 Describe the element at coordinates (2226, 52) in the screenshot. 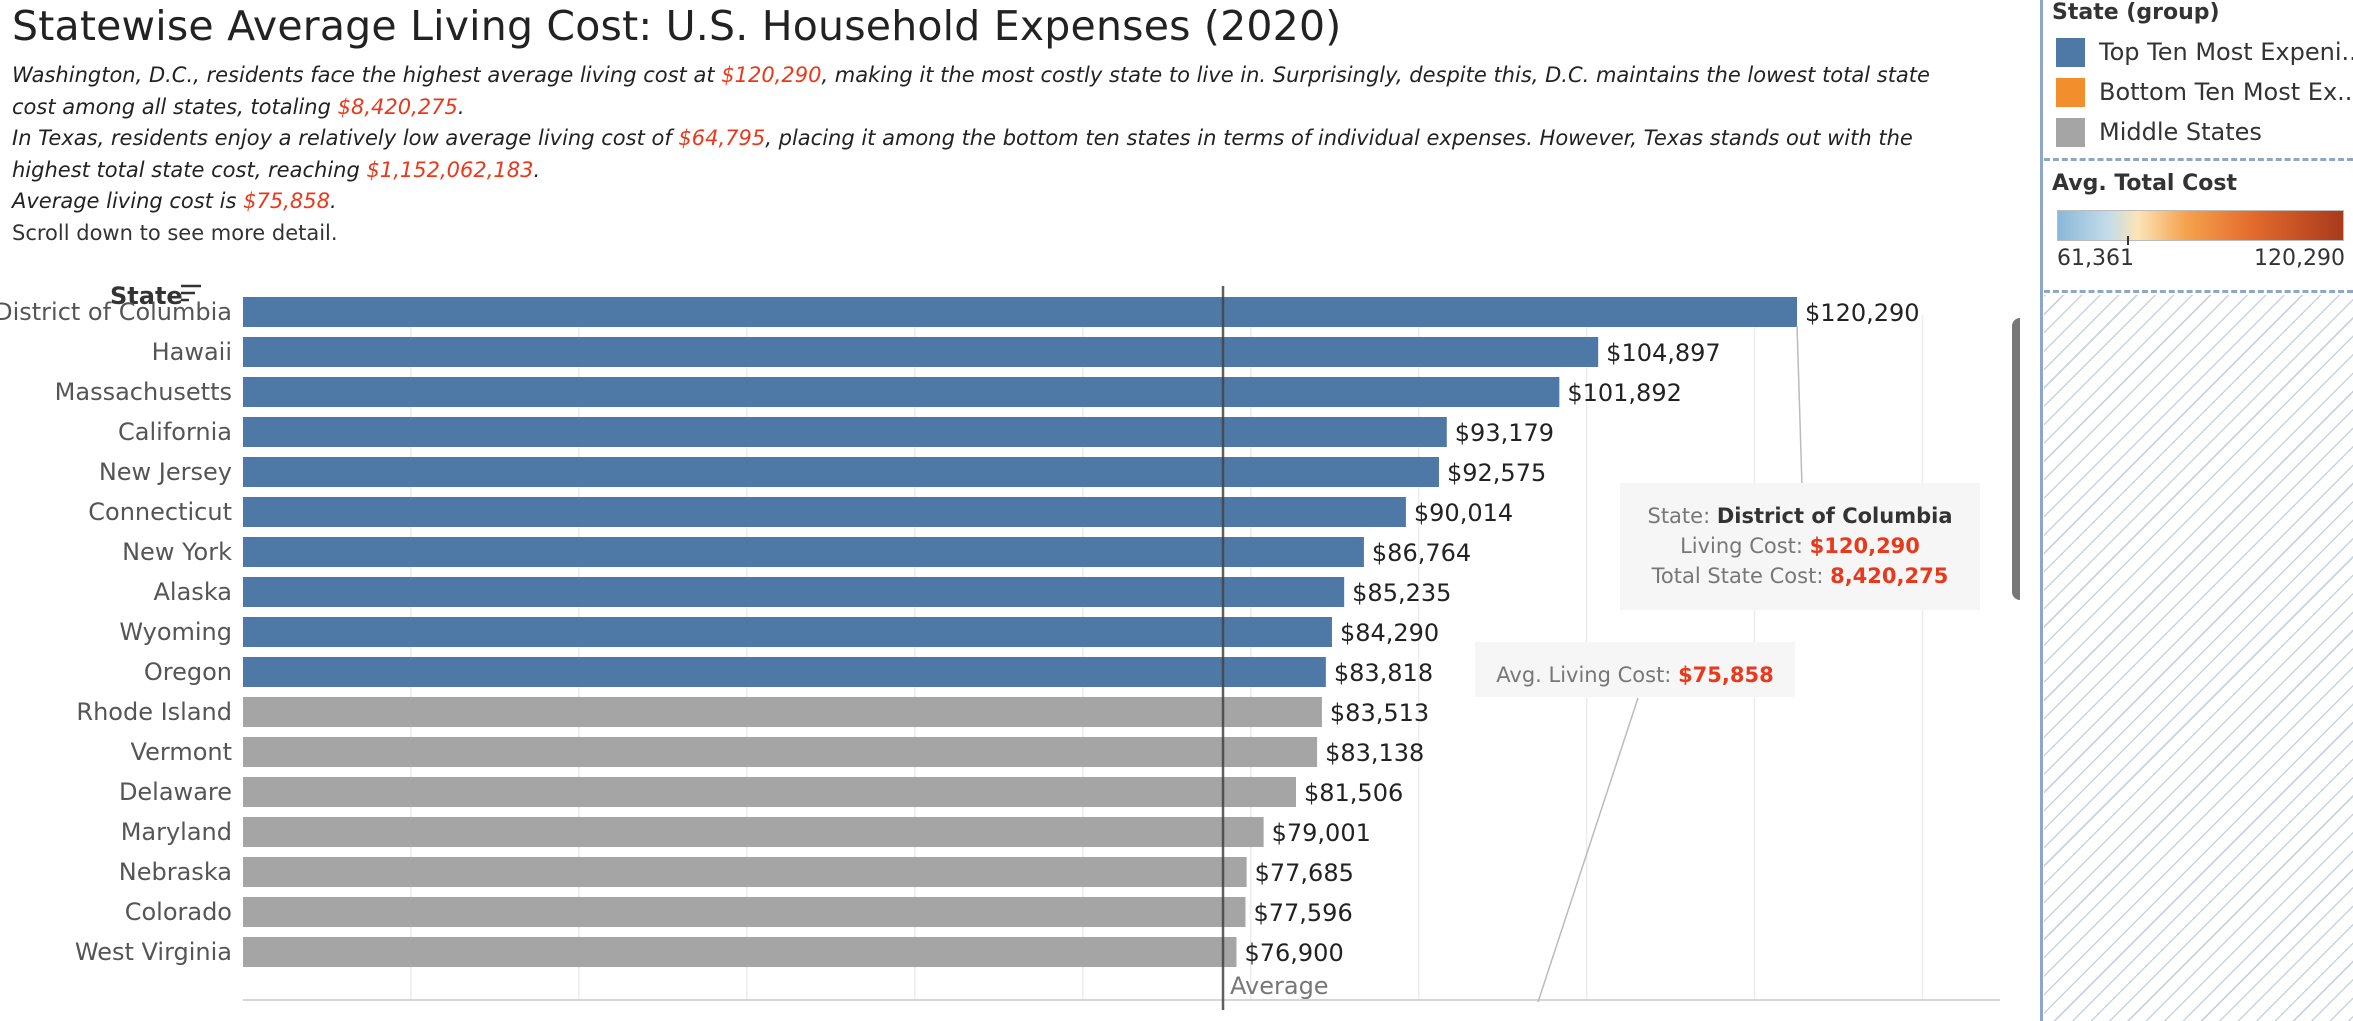

I see `legend-label-top-ten: Top Ten Most Expeni..` at that location.